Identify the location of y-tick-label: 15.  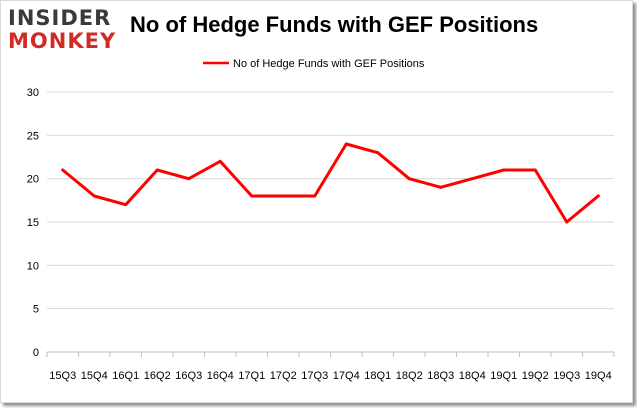
(33, 223).